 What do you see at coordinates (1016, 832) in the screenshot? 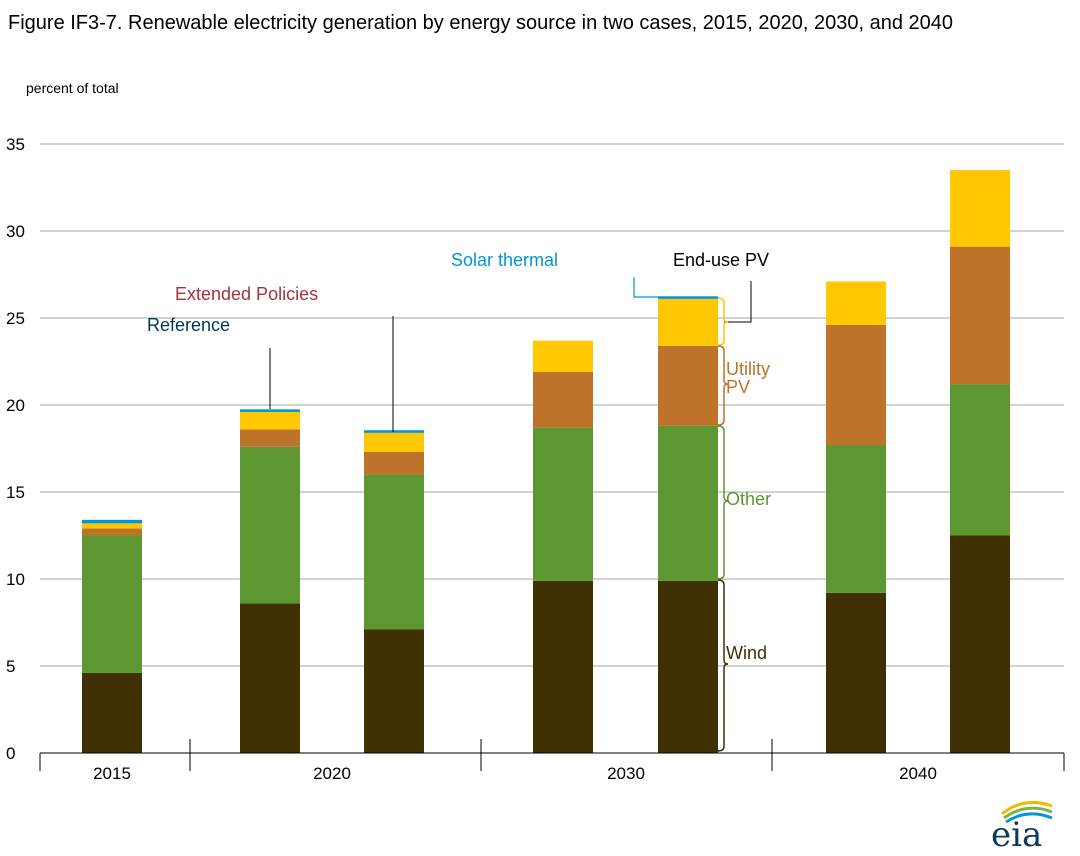
I see `eia-logo-text: eia` at bounding box center [1016, 832].